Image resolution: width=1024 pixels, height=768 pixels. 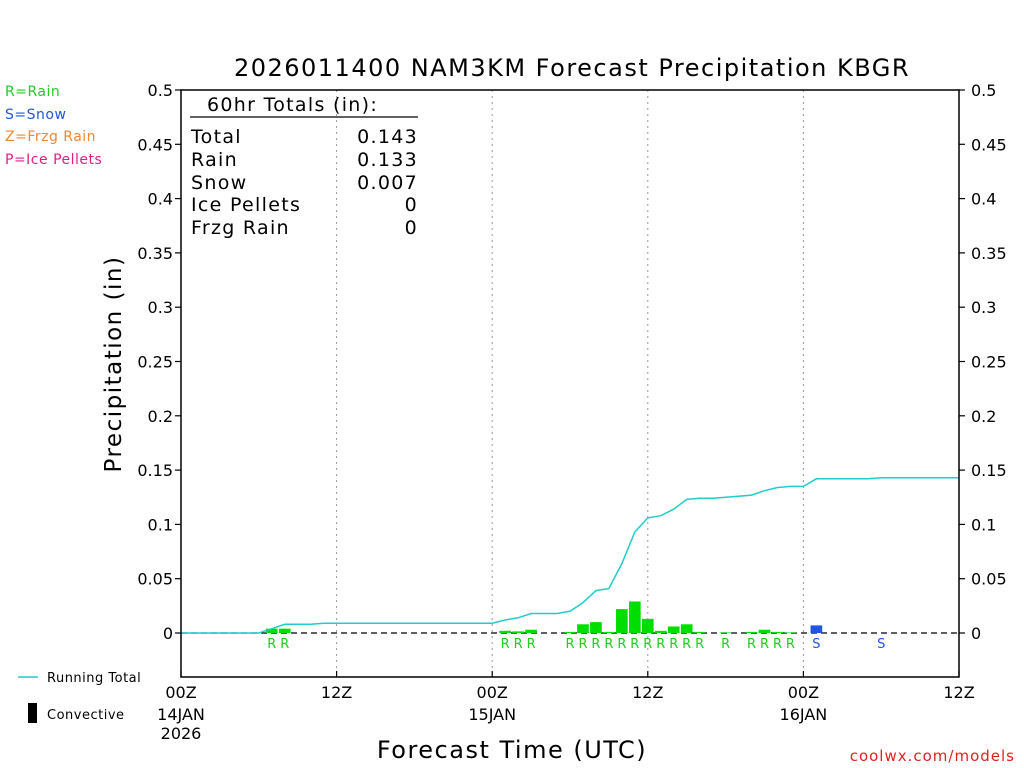 What do you see at coordinates (492, 714) in the screenshot?
I see `x-tick-date: 15JAN` at bounding box center [492, 714].